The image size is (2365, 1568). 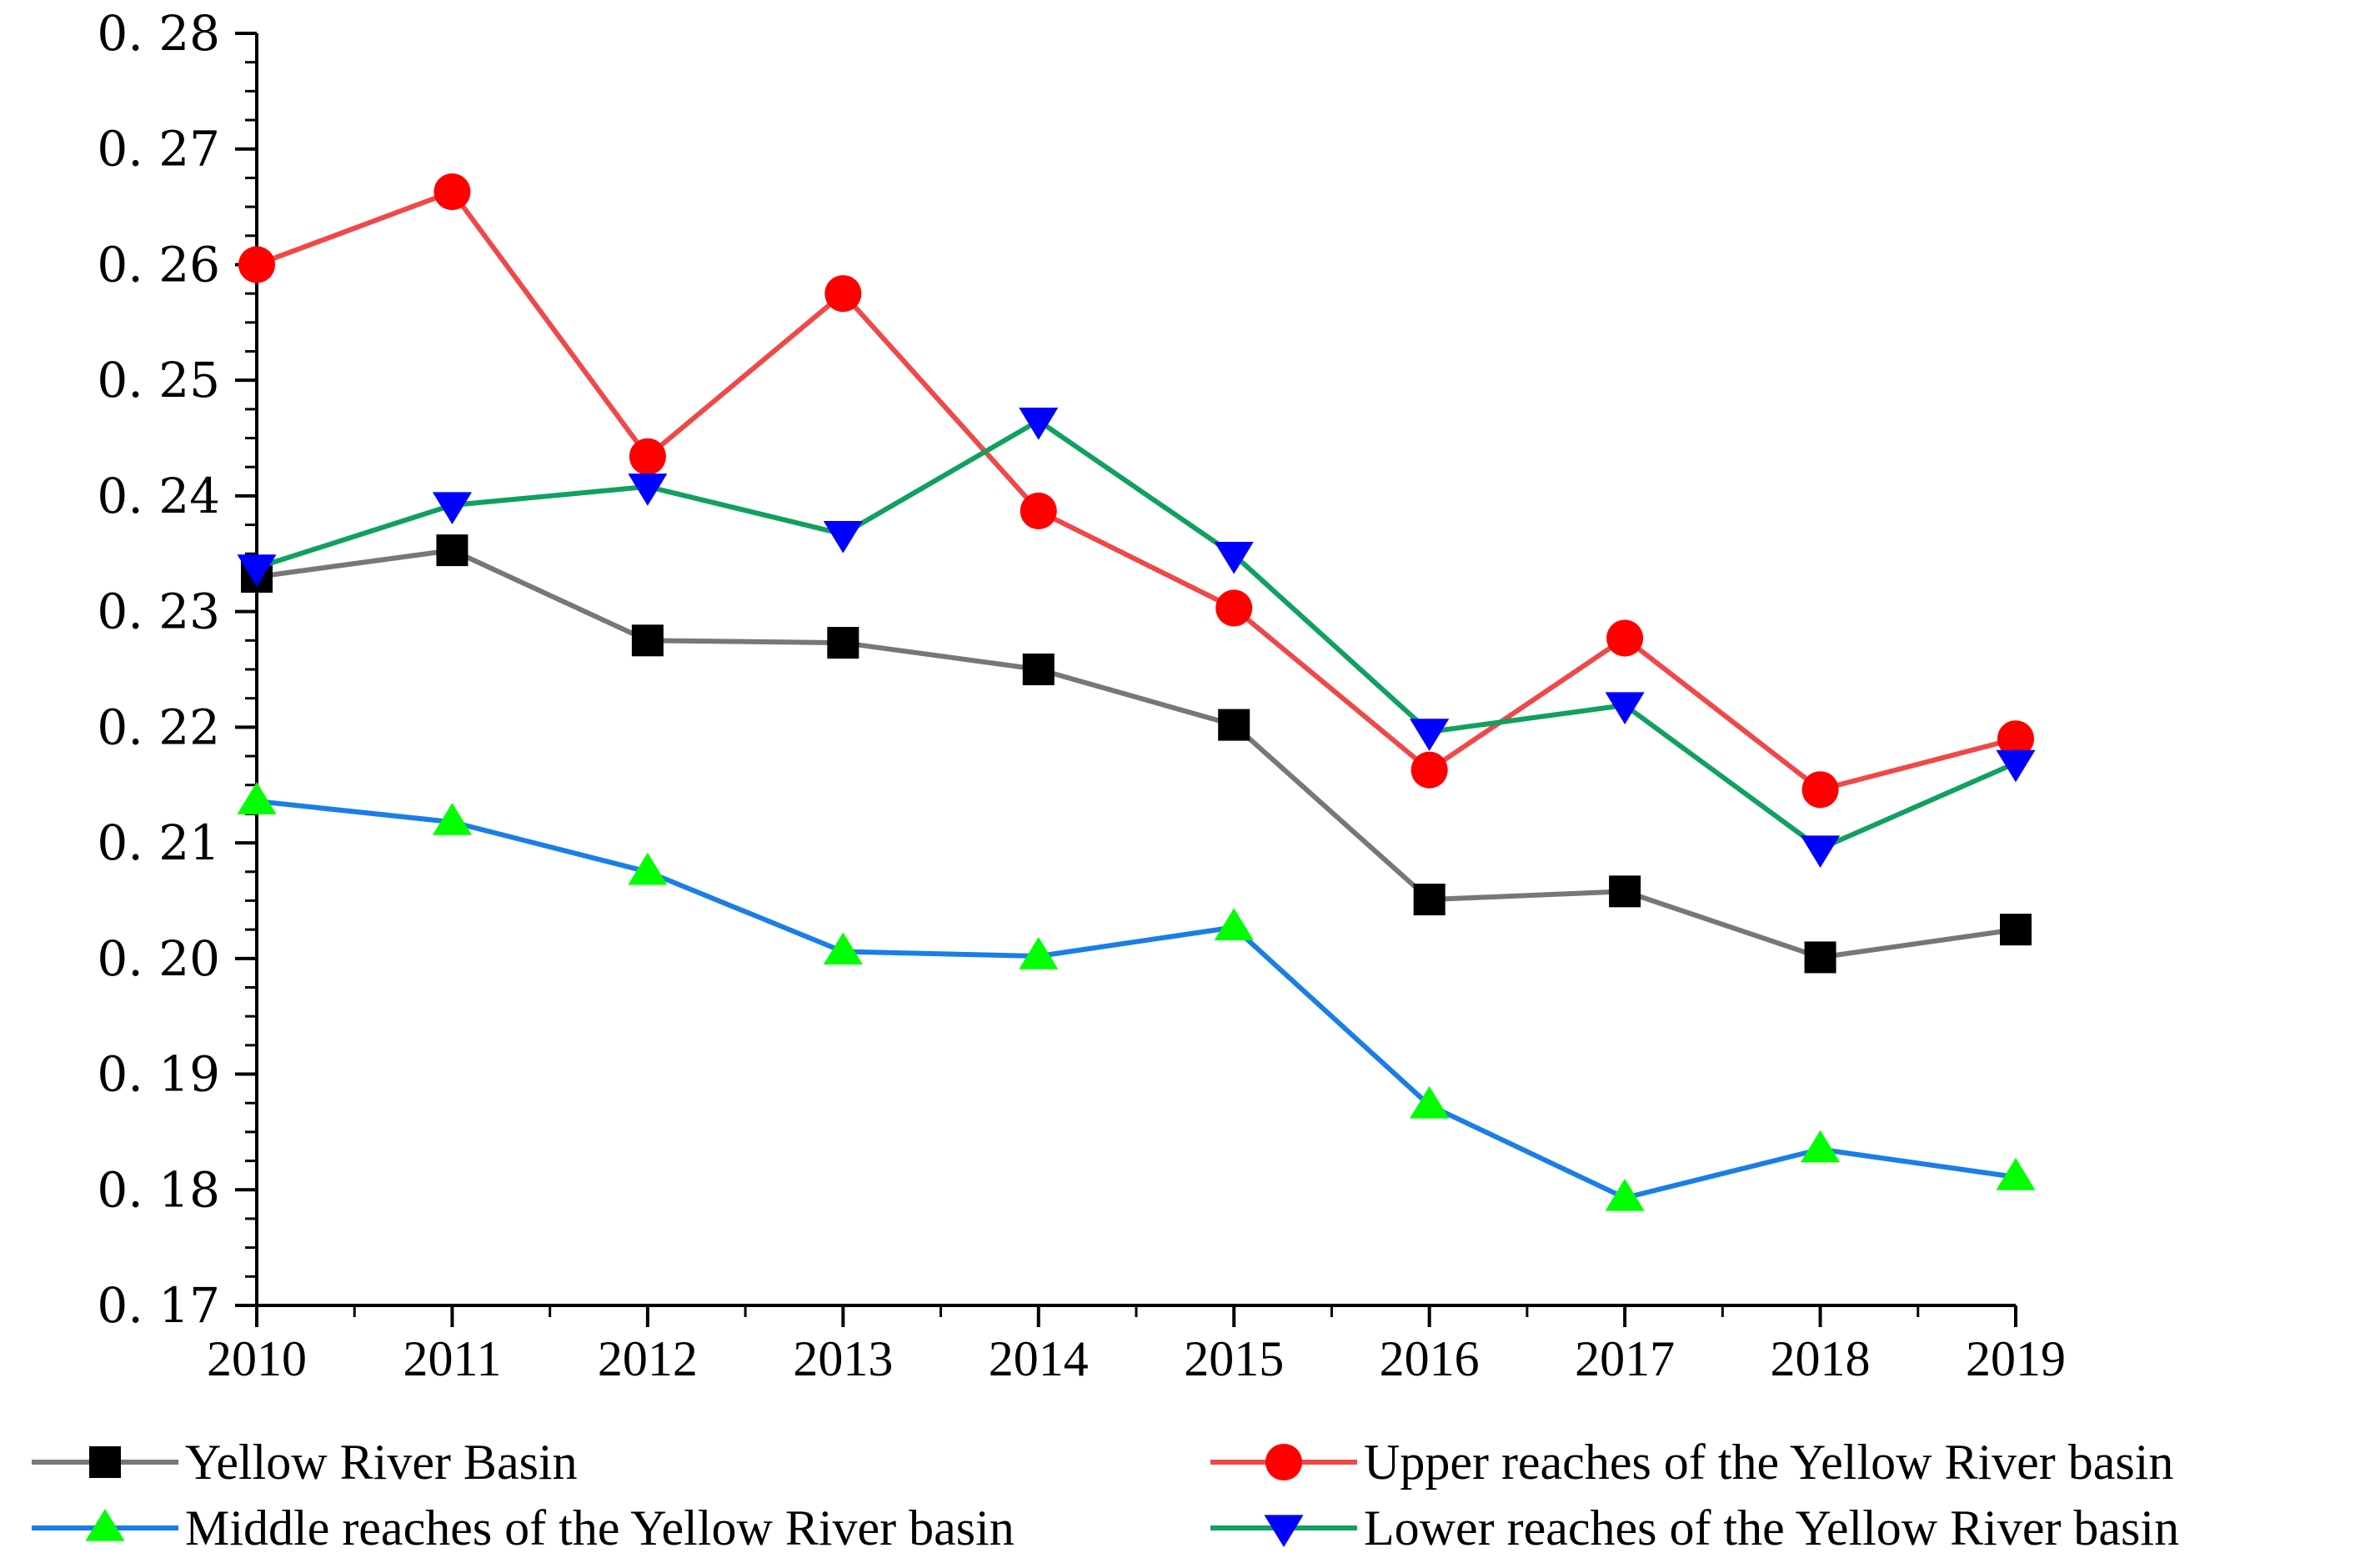 What do you see at coordinates (2016, 1358) in the screenshot?
I see `x-tick-label: 2019` at bounding box center [2016, 1358].